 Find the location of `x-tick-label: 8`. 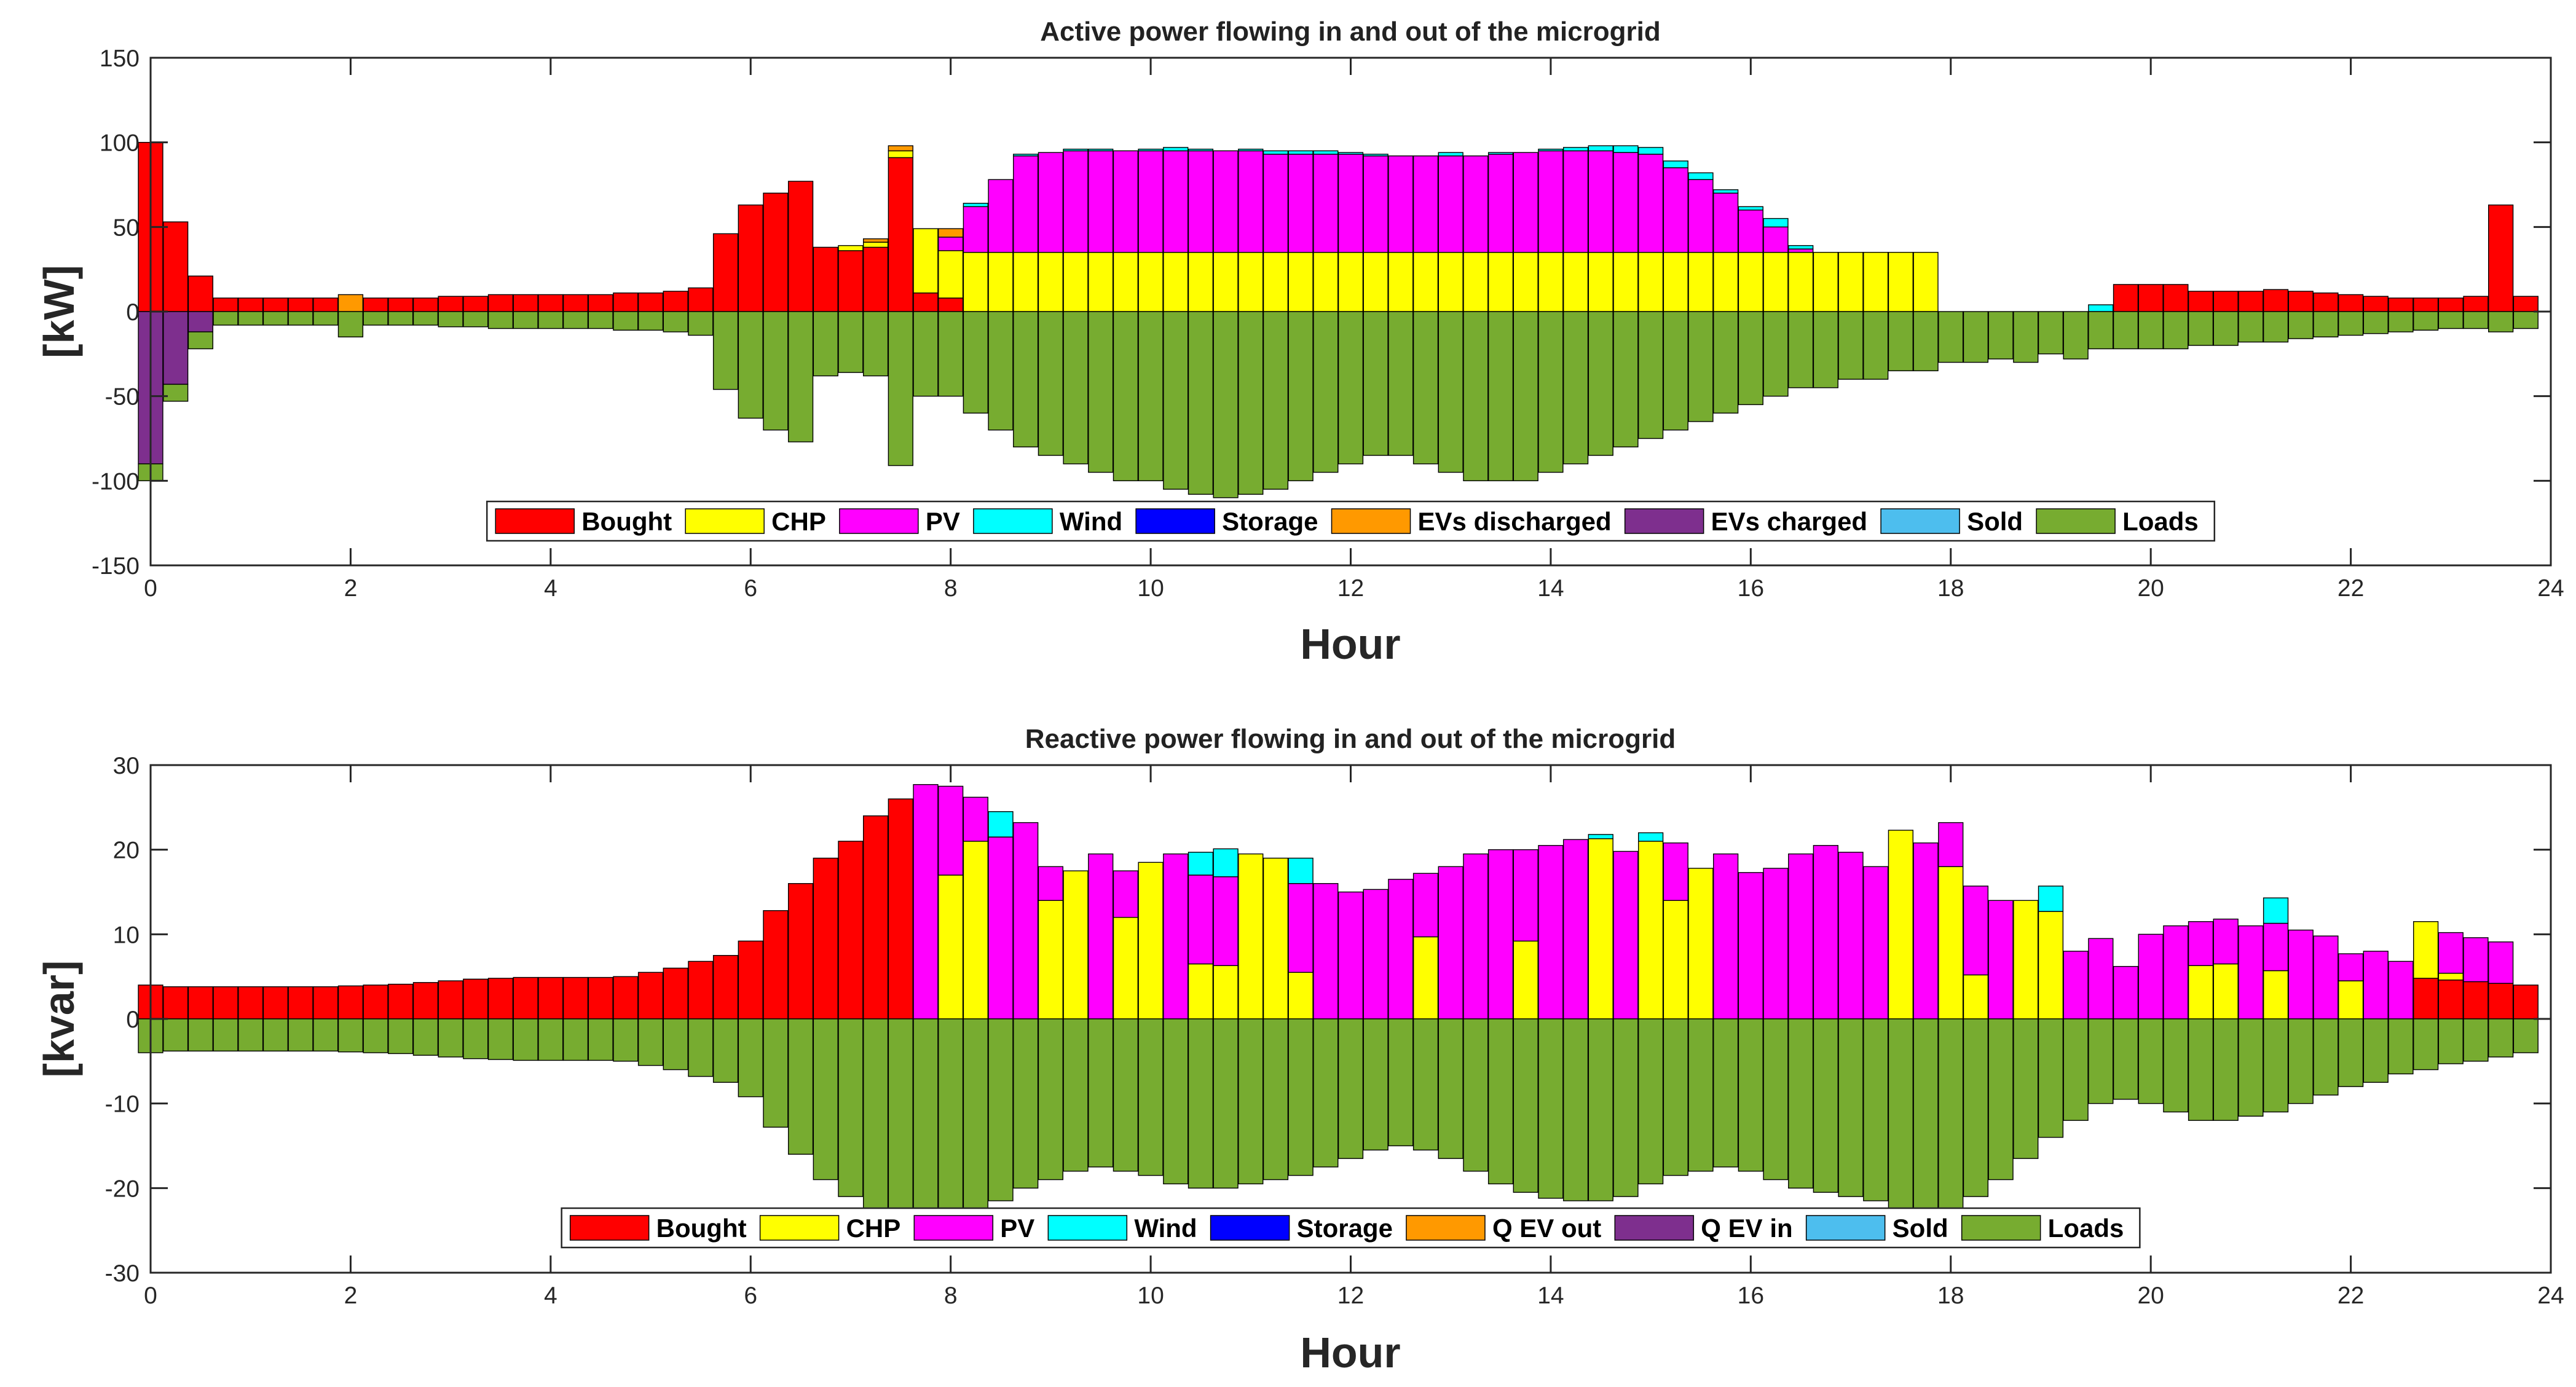

x-tick-label: 8 is located at coordinates (951, 588).